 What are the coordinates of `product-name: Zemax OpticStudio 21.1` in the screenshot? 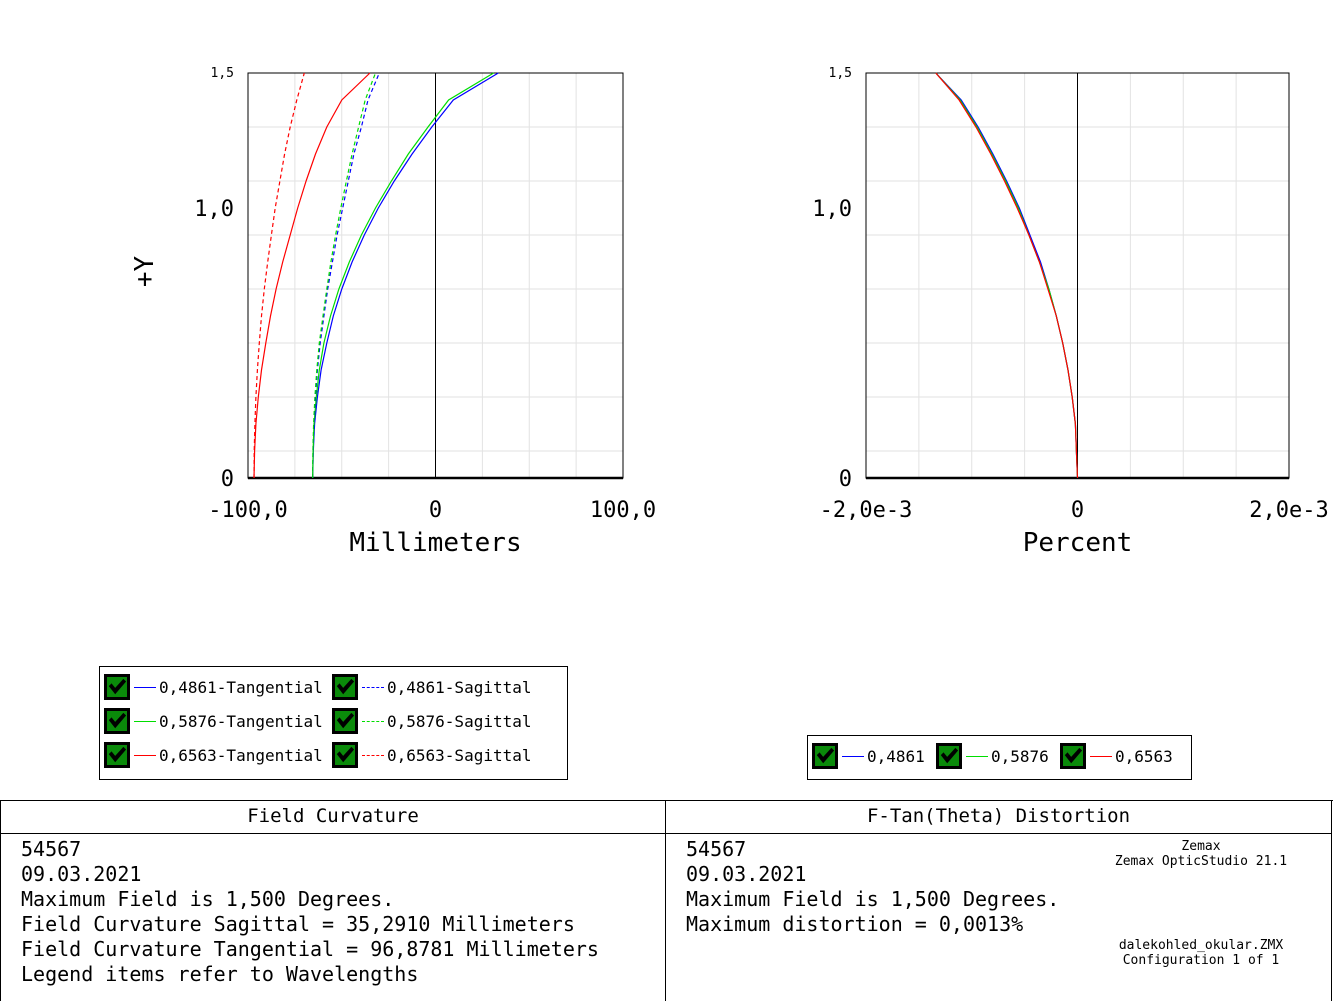 It's located at (1201, 861).